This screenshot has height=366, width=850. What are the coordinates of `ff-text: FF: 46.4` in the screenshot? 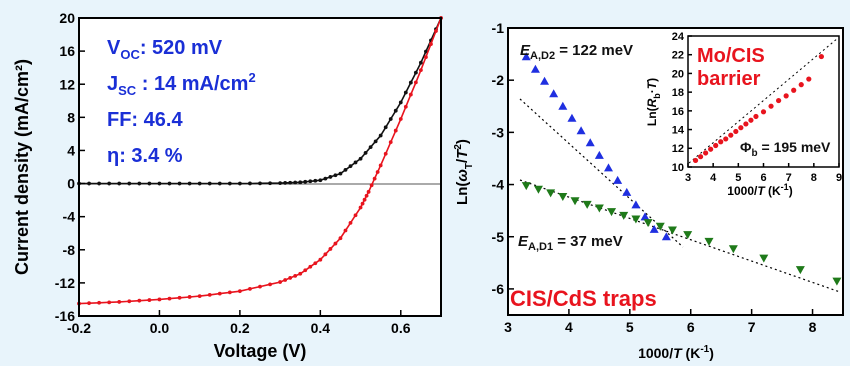 It's located at (145, 120).